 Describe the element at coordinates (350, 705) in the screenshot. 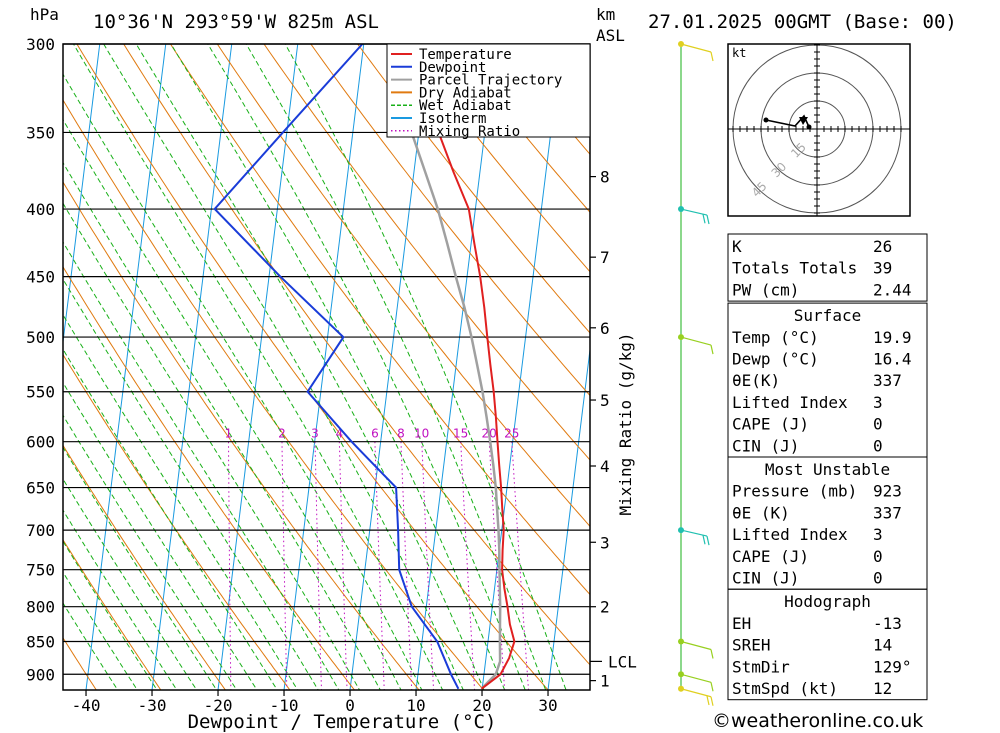

I see `x-tick-label: 0` at that location.